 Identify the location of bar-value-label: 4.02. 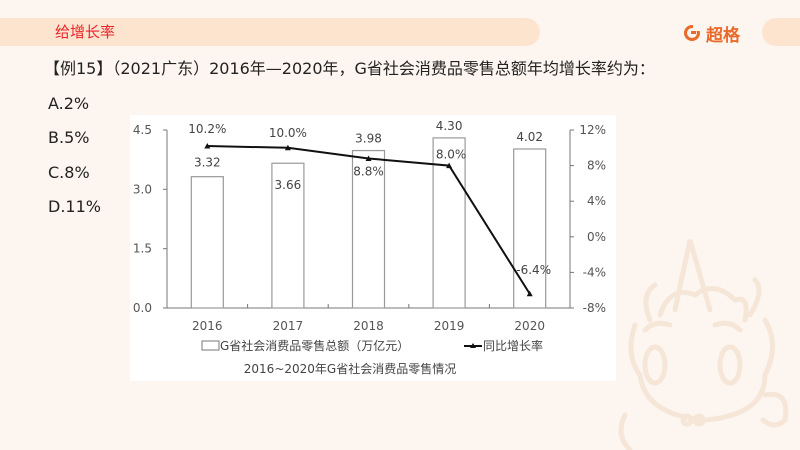
(529, 137).